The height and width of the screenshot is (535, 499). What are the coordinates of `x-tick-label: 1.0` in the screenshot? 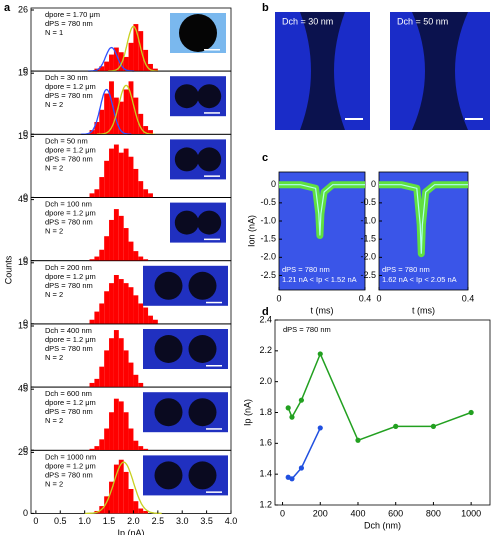 It's located at (84, 521).